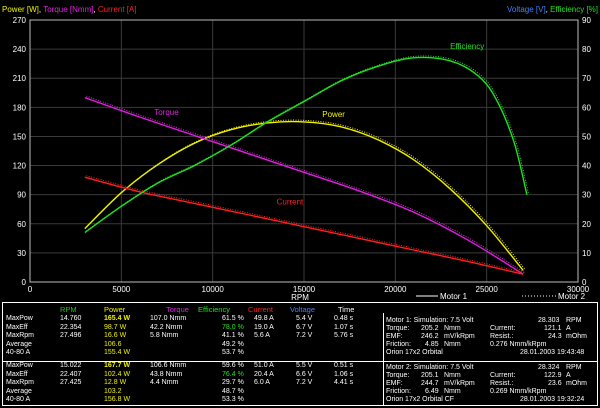  Describe the element at coordinates (115, 382) in the screenshot. I see `motor2-cell-power: 12.8 W` at that location.